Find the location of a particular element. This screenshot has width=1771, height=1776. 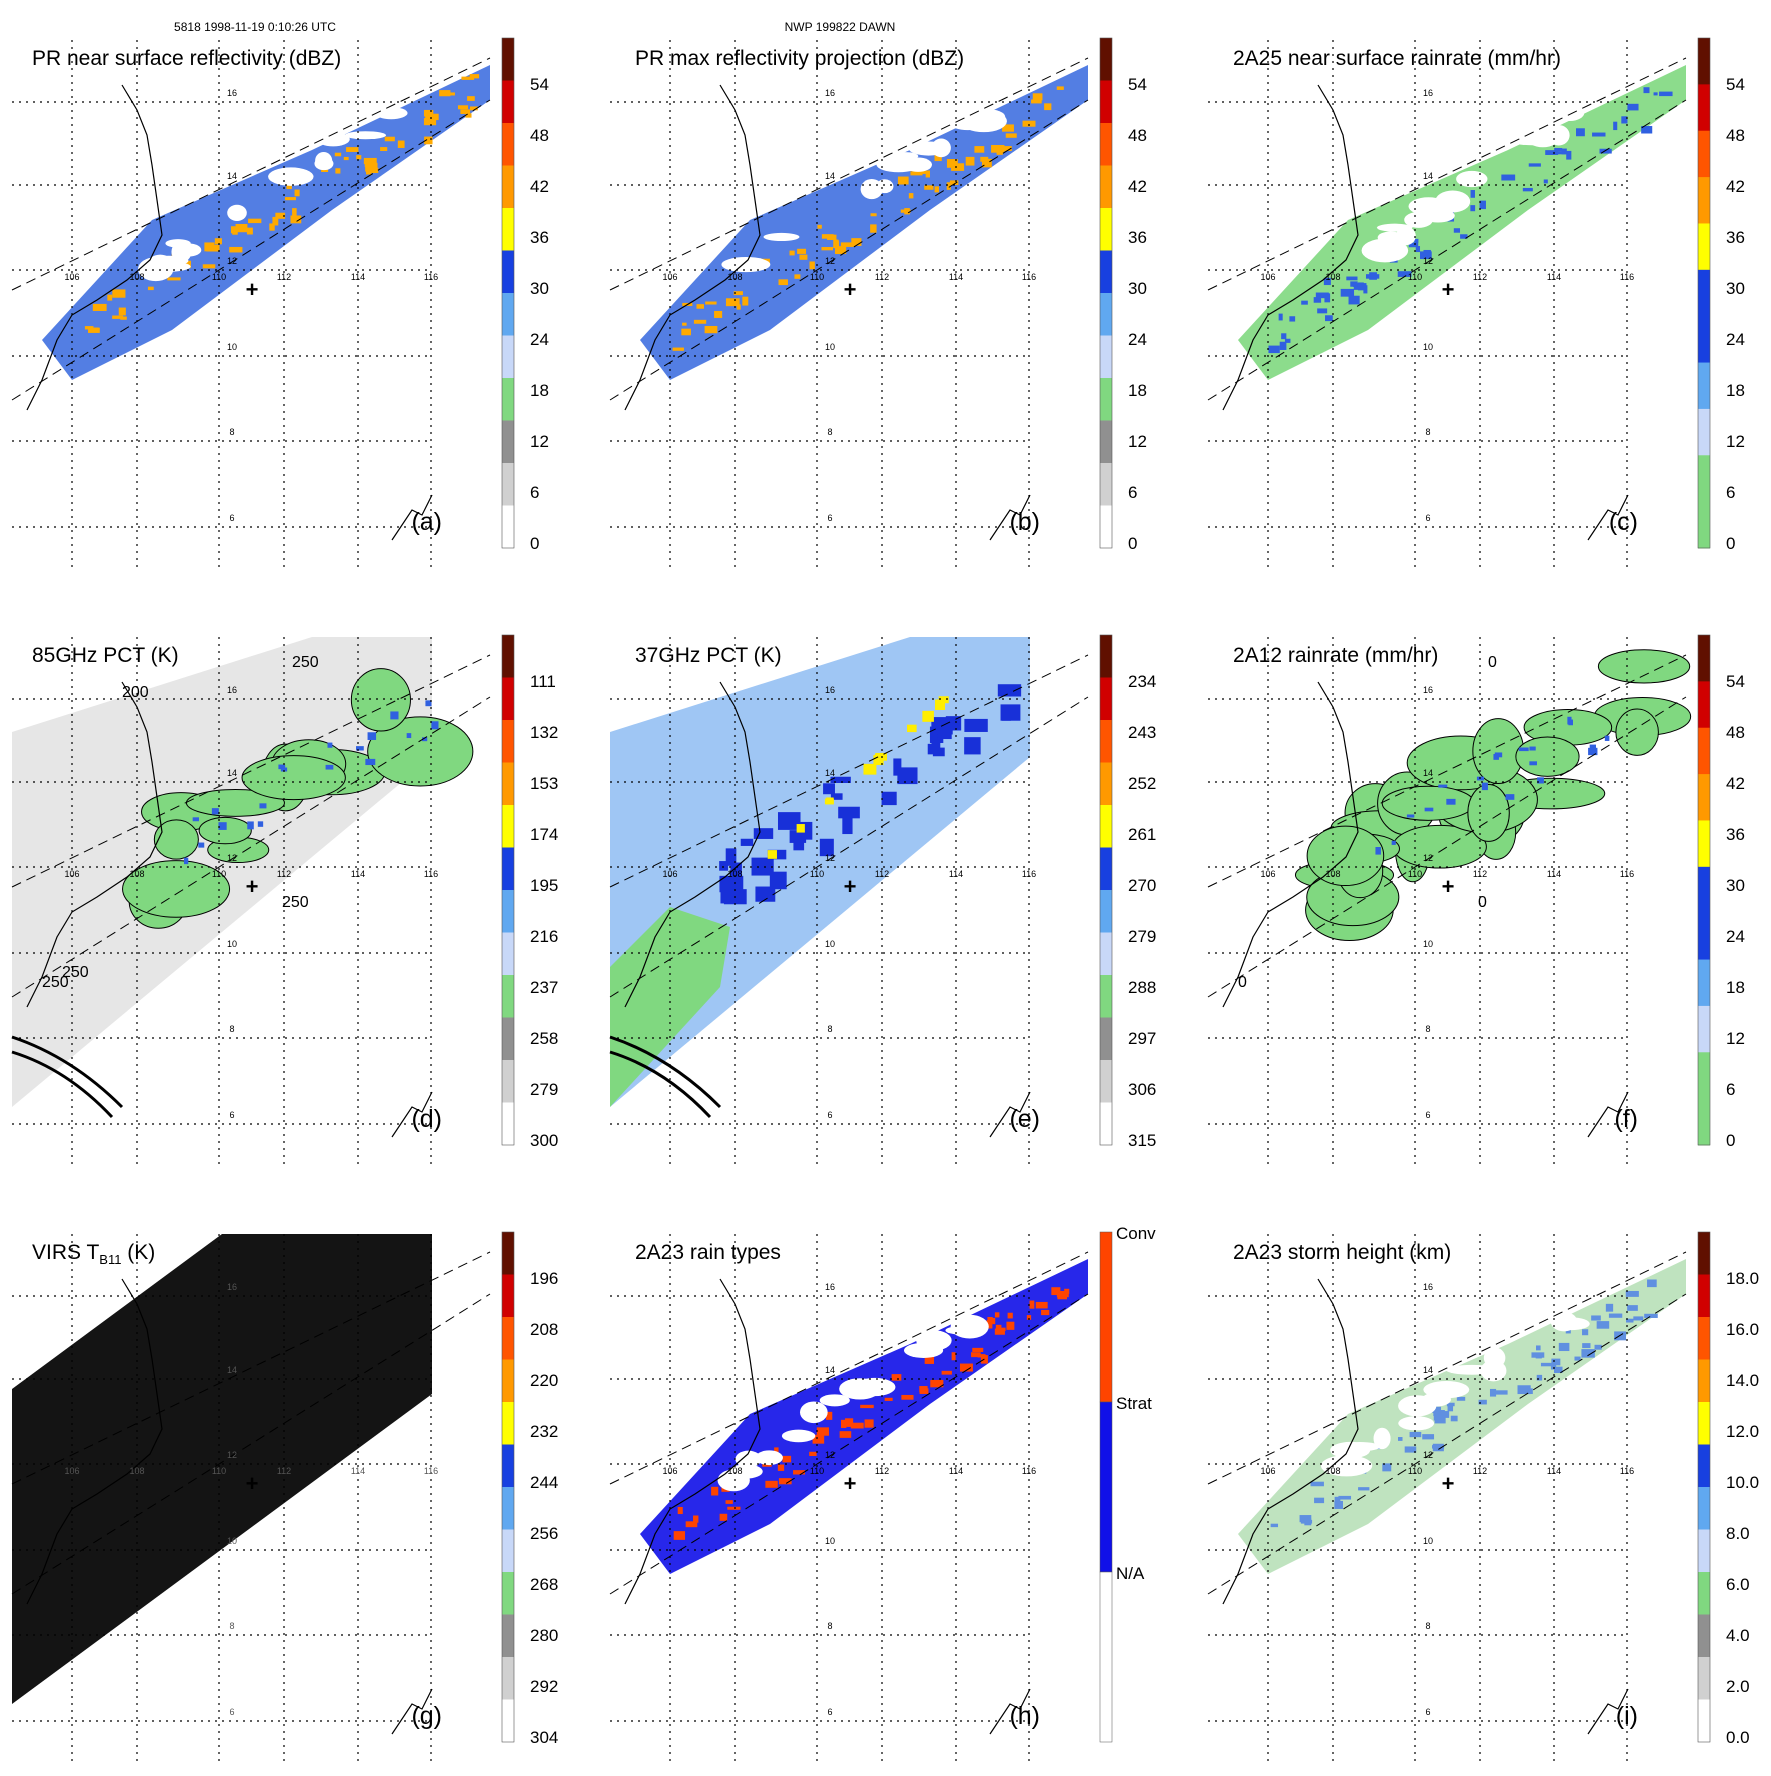

colorbar-tick-label: 36 is located at coordinates (1735, 834).